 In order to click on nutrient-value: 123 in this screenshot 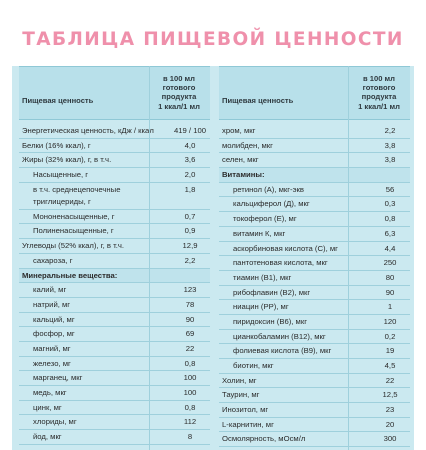, I will do `click(190, 290)`.